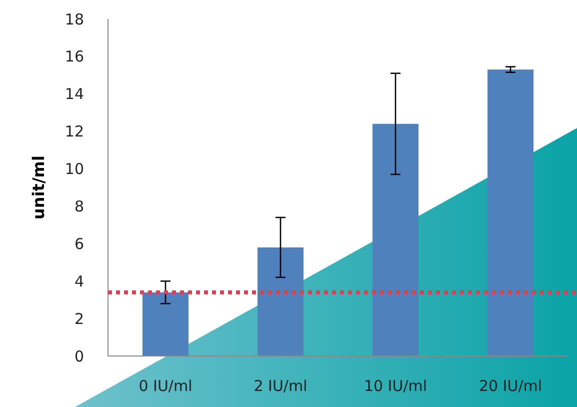 This screenshot has width=577, height=407. What do you see at coordinates (74, 131) in the screenshot?
I see `y-tick-label: 12` at bounding box center [74, 131].